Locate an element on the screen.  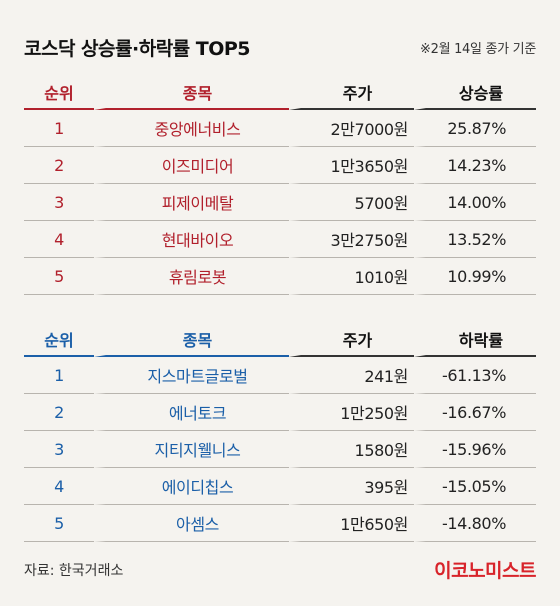
losers-table-row: 5 아셈스 1만650원 -14.80% is located at coordinates (280, 523).